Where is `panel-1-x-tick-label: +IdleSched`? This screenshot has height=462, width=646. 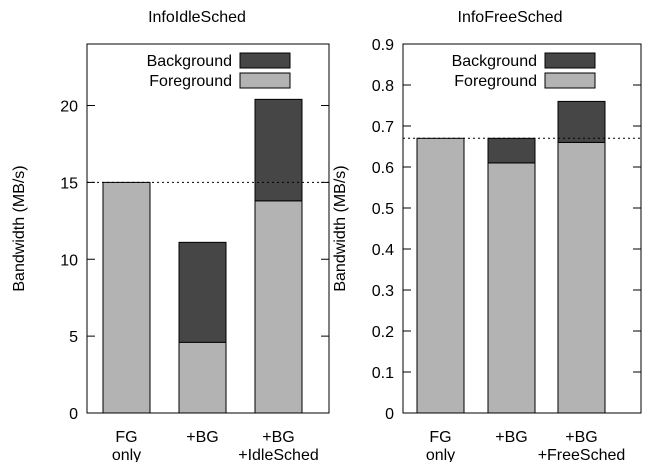 panel-1-x-tick-label: +IdleSched is located at coordinates (278, 454).